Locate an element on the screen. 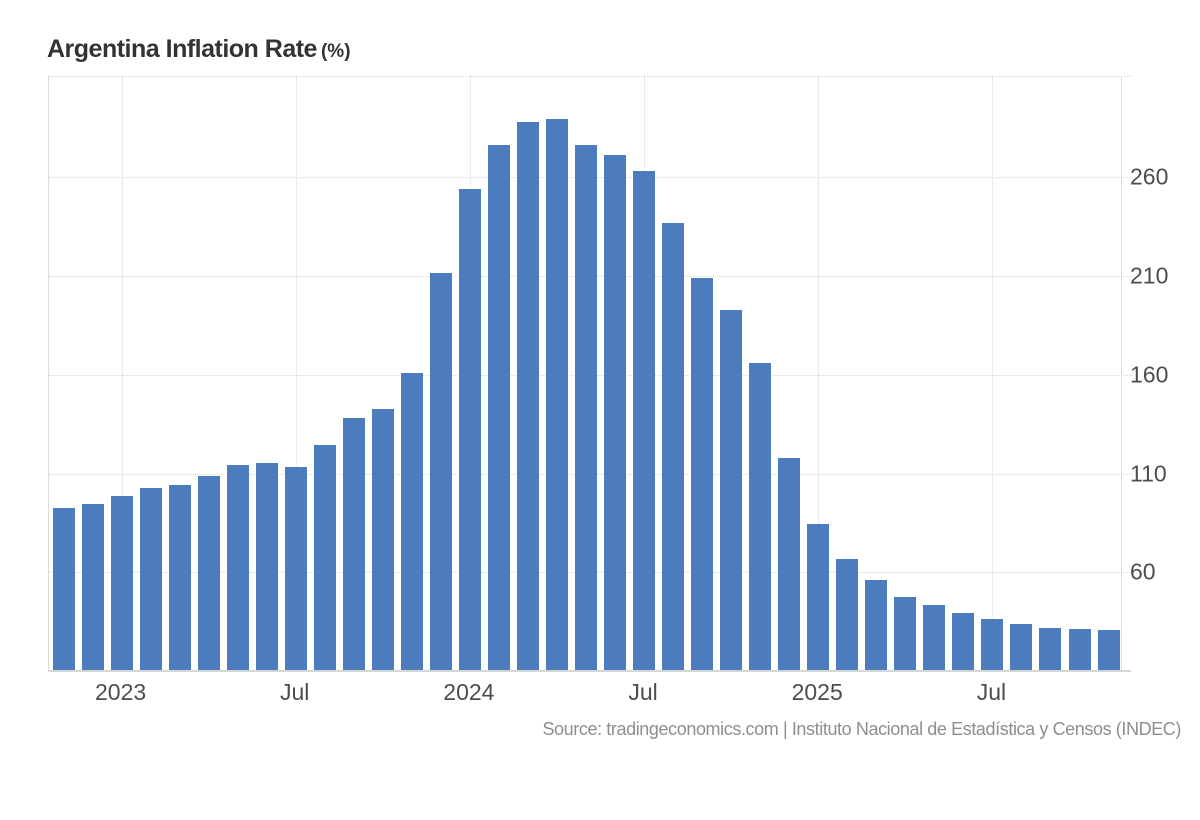 The height and width of the screenshot is (820, 1200). bar-mar-2025 is located at coordinates (876, 625).